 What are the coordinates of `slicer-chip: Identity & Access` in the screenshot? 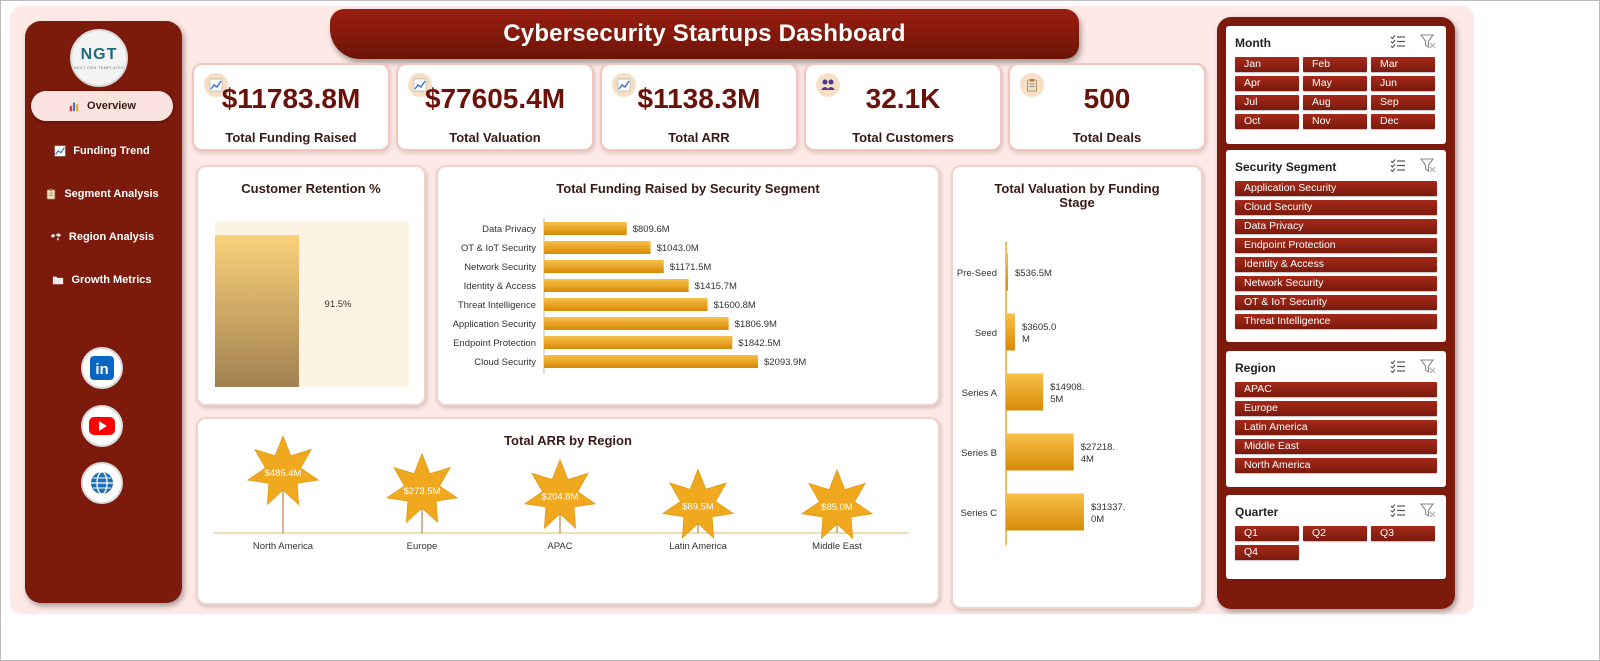 It's located at (1336, 264).